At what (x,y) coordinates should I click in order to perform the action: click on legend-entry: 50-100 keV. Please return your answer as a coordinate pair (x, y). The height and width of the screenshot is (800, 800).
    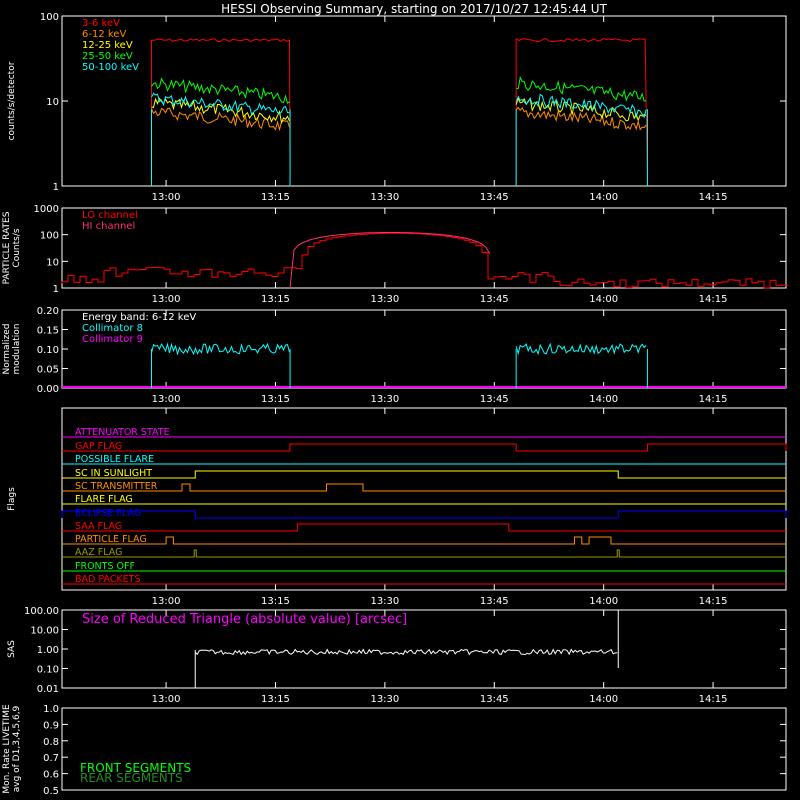
    Looking at the image, I should click on (110, 67).